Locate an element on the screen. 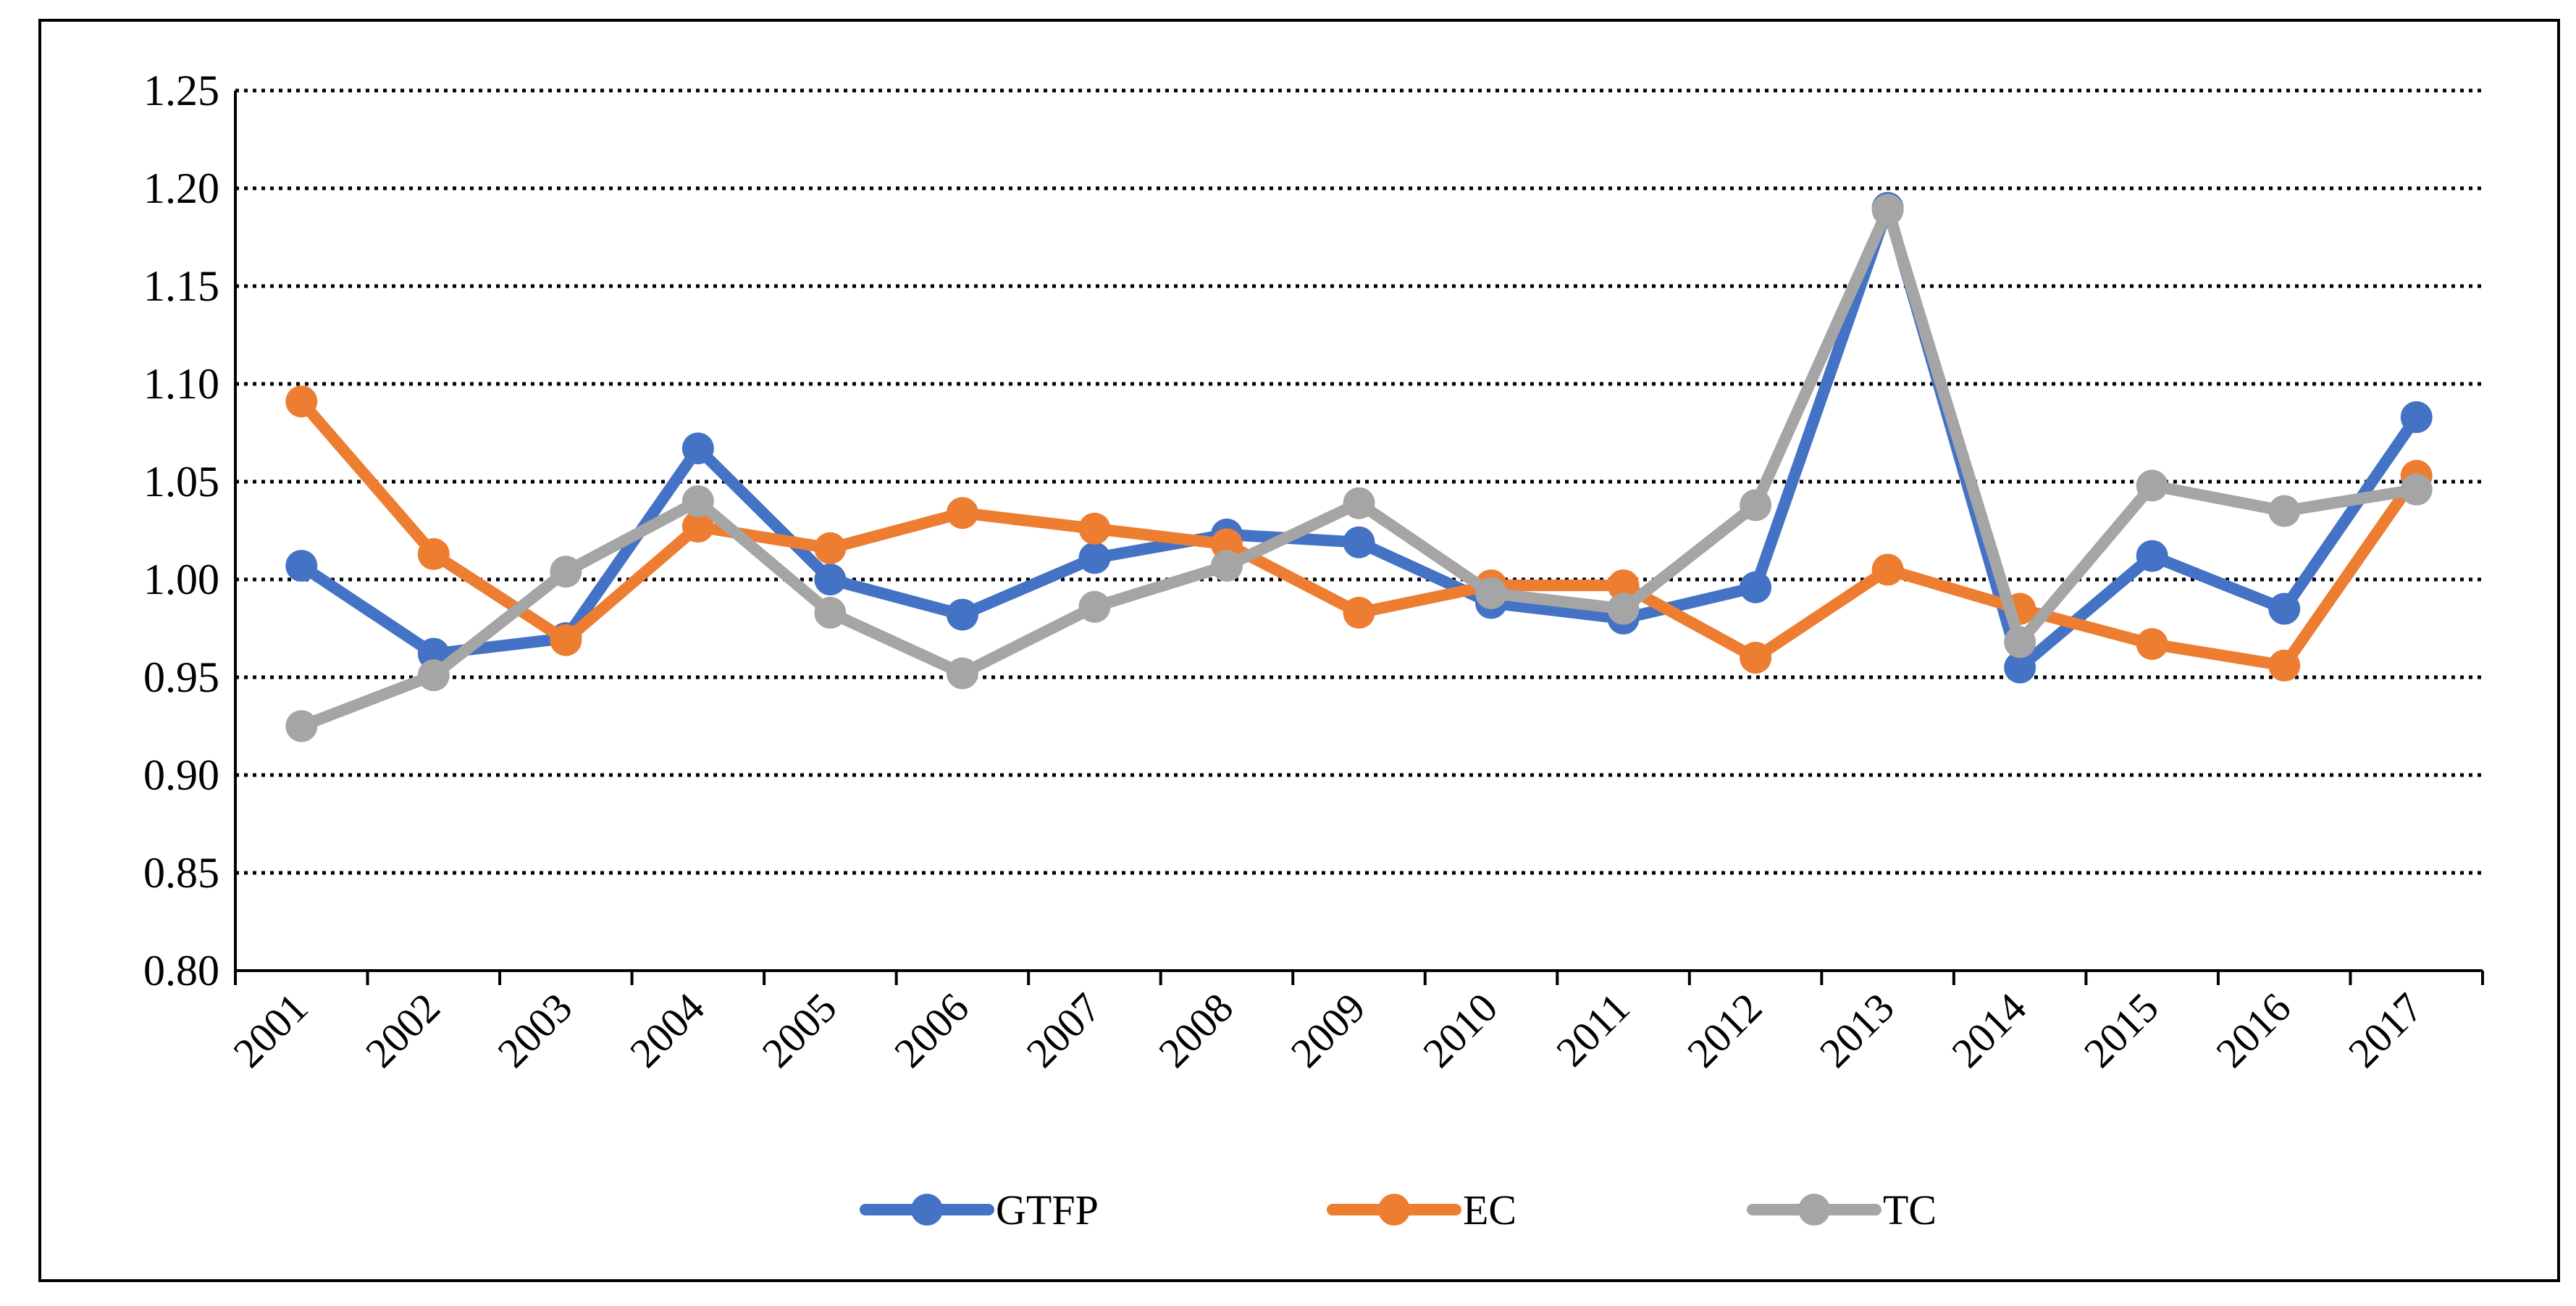 This screenshot has height=1306, width=2576. point-ec-2004 is located at coordinates (697, 527).